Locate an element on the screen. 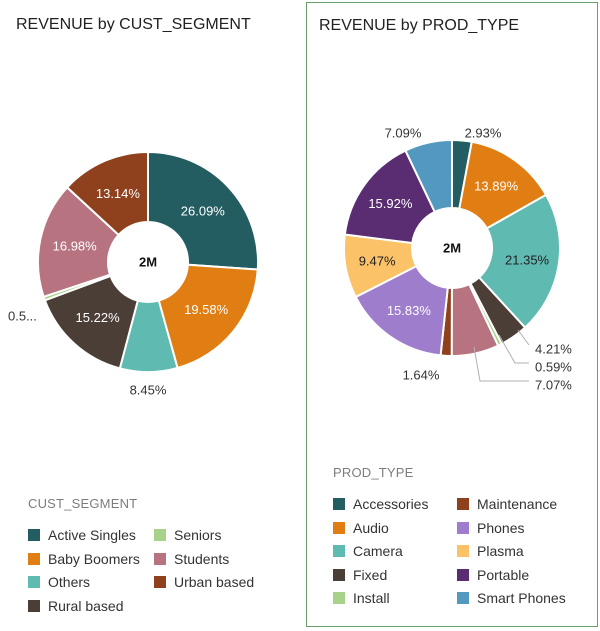 This screenshot has width=600, height=631. slice-phones is located at coordinates (401, 310).